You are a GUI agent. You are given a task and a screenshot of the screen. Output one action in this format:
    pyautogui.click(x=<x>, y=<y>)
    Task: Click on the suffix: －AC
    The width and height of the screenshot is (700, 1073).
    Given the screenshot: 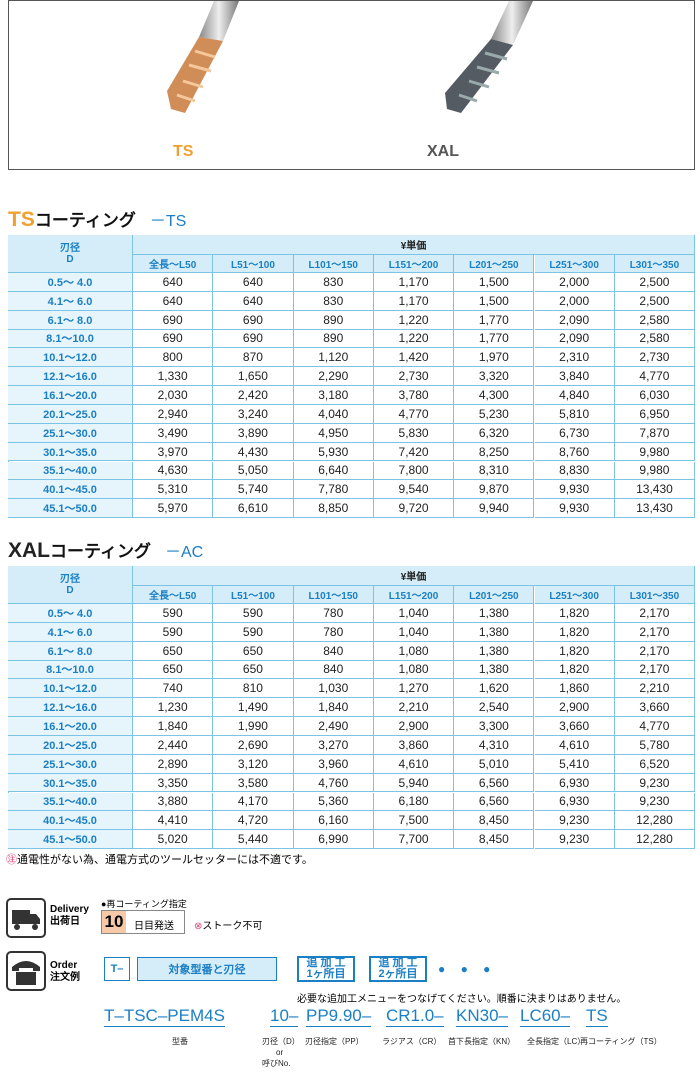 What is the action you would take?
    pyautogui.click(x=184, y=552)
    